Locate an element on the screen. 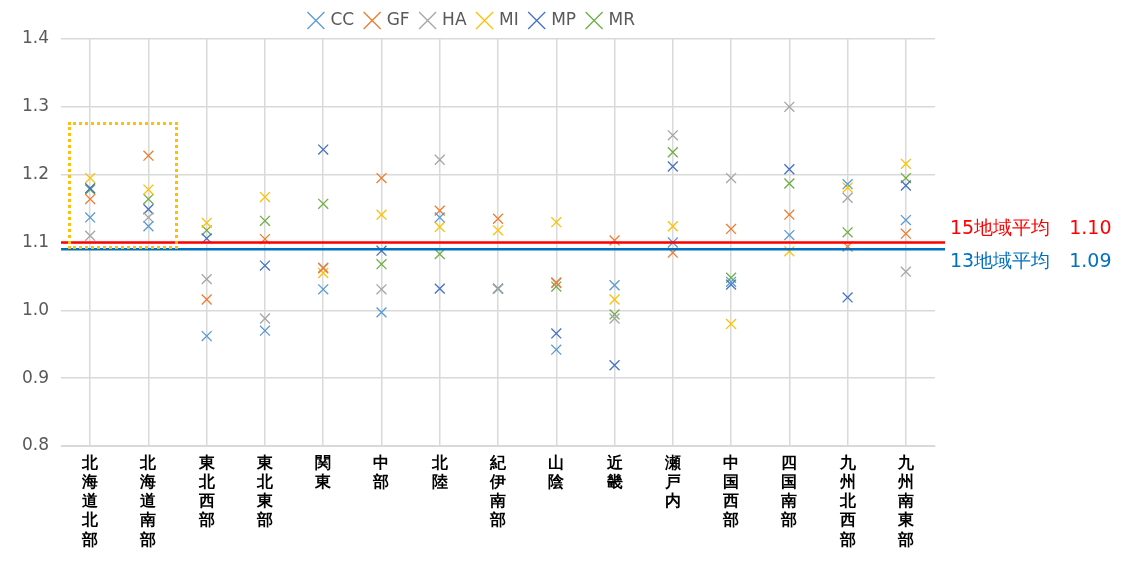 The height and width of the screenshot is (563, 1135). ref-line-label: 13地域平均 1.09 is located at coordinates (1031, 260).